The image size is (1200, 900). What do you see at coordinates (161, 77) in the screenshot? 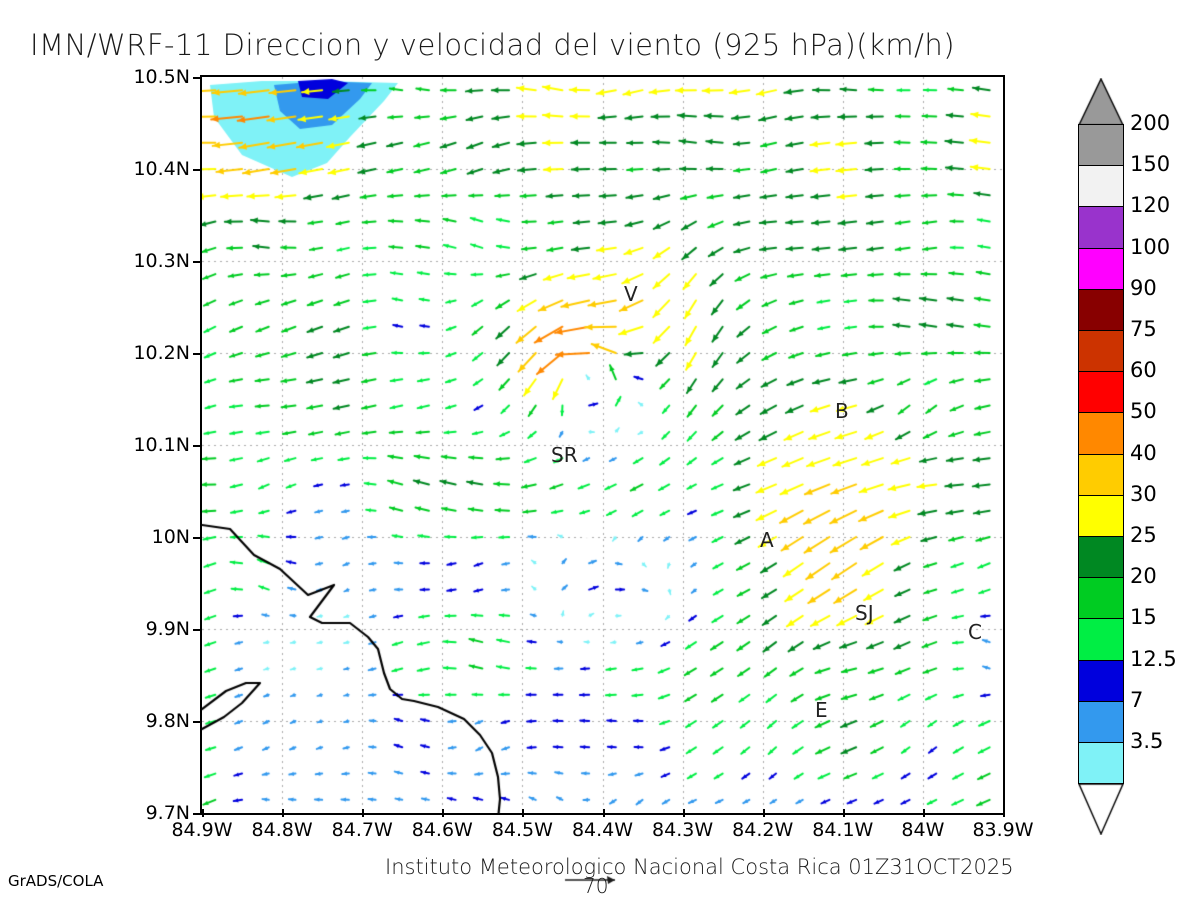
I see `y-tick-label: 10.5N` at bounding box center [161, 77].